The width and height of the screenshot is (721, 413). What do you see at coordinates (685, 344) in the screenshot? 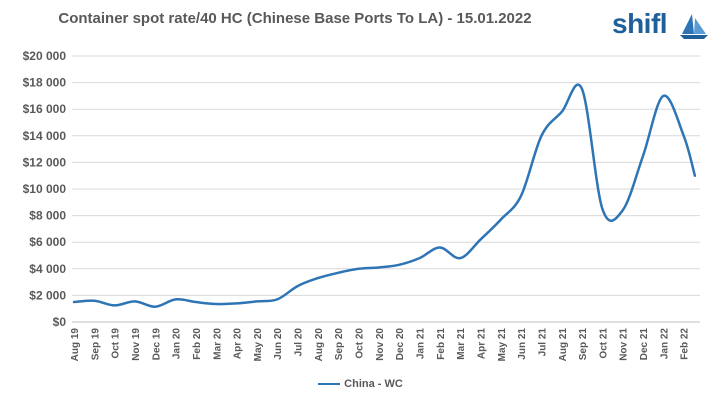
I see `x-tick-label: Feb 22` at bounding box center [685, 344].